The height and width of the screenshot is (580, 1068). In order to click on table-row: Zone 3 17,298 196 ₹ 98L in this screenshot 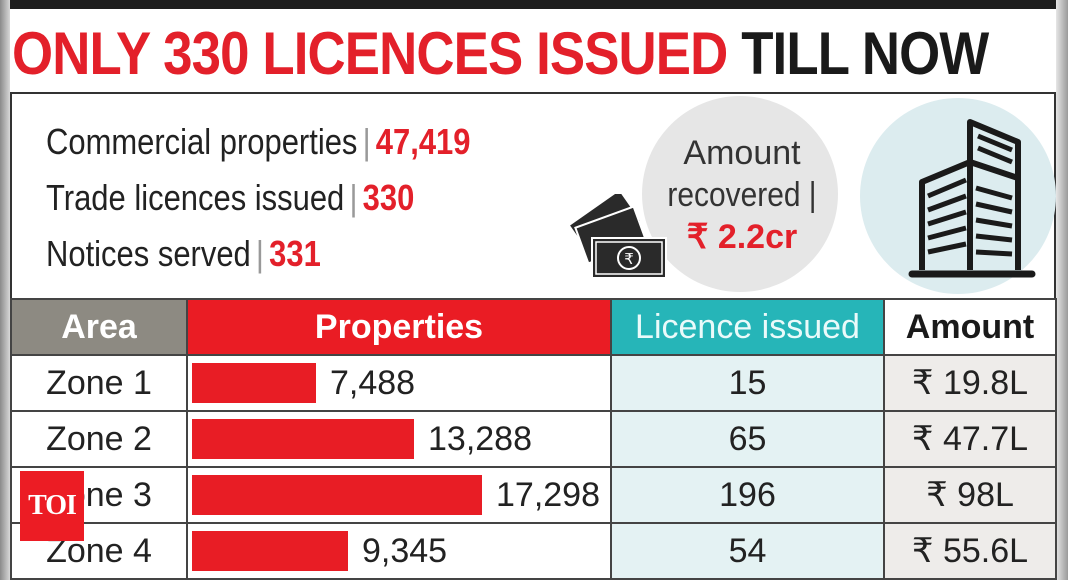, I will do `click(533, 495)`.